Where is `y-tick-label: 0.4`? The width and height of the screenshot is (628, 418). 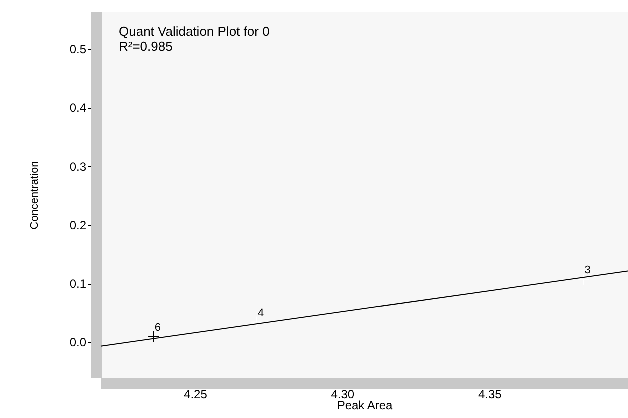
y-tick-label: 0.4 is located at coordinates (78, 108).